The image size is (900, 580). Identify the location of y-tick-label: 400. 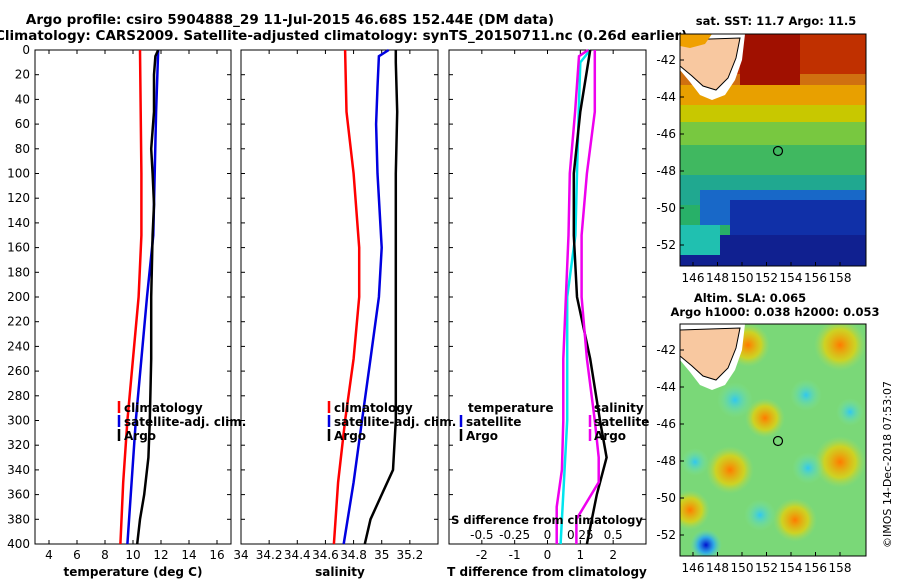
(18, 544).